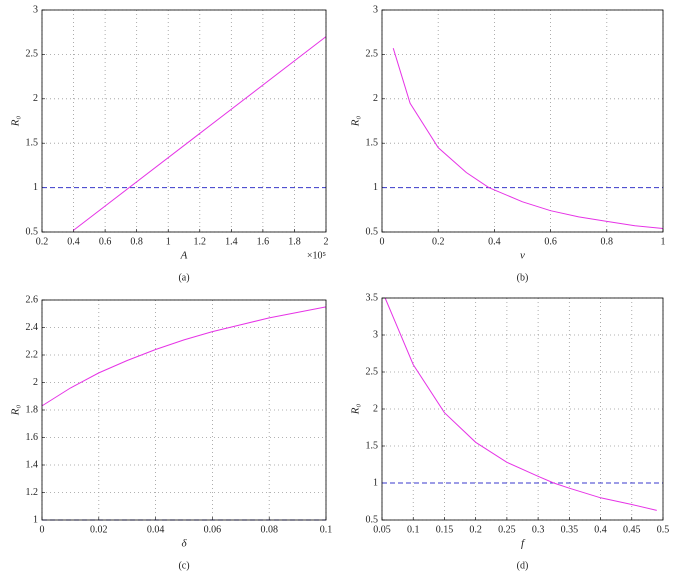 This screenshot has width=673, height=587. Describe the element at coordinates (32, 409) in the screenshot. I see `y-tick-label: 1.8` at that location.